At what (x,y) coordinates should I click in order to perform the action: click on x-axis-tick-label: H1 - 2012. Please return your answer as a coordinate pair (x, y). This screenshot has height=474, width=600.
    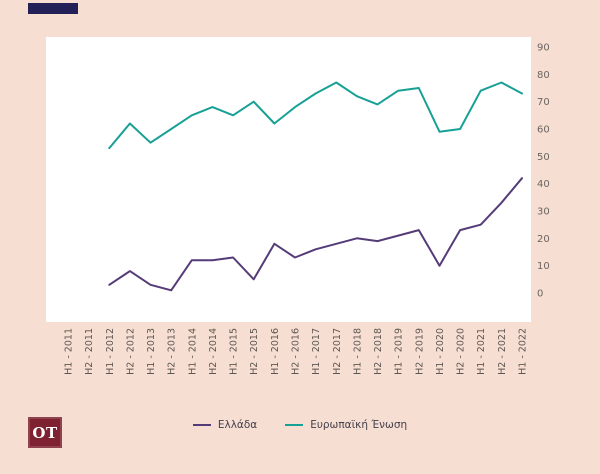
    Looking at the image, I should click on (110, 351).